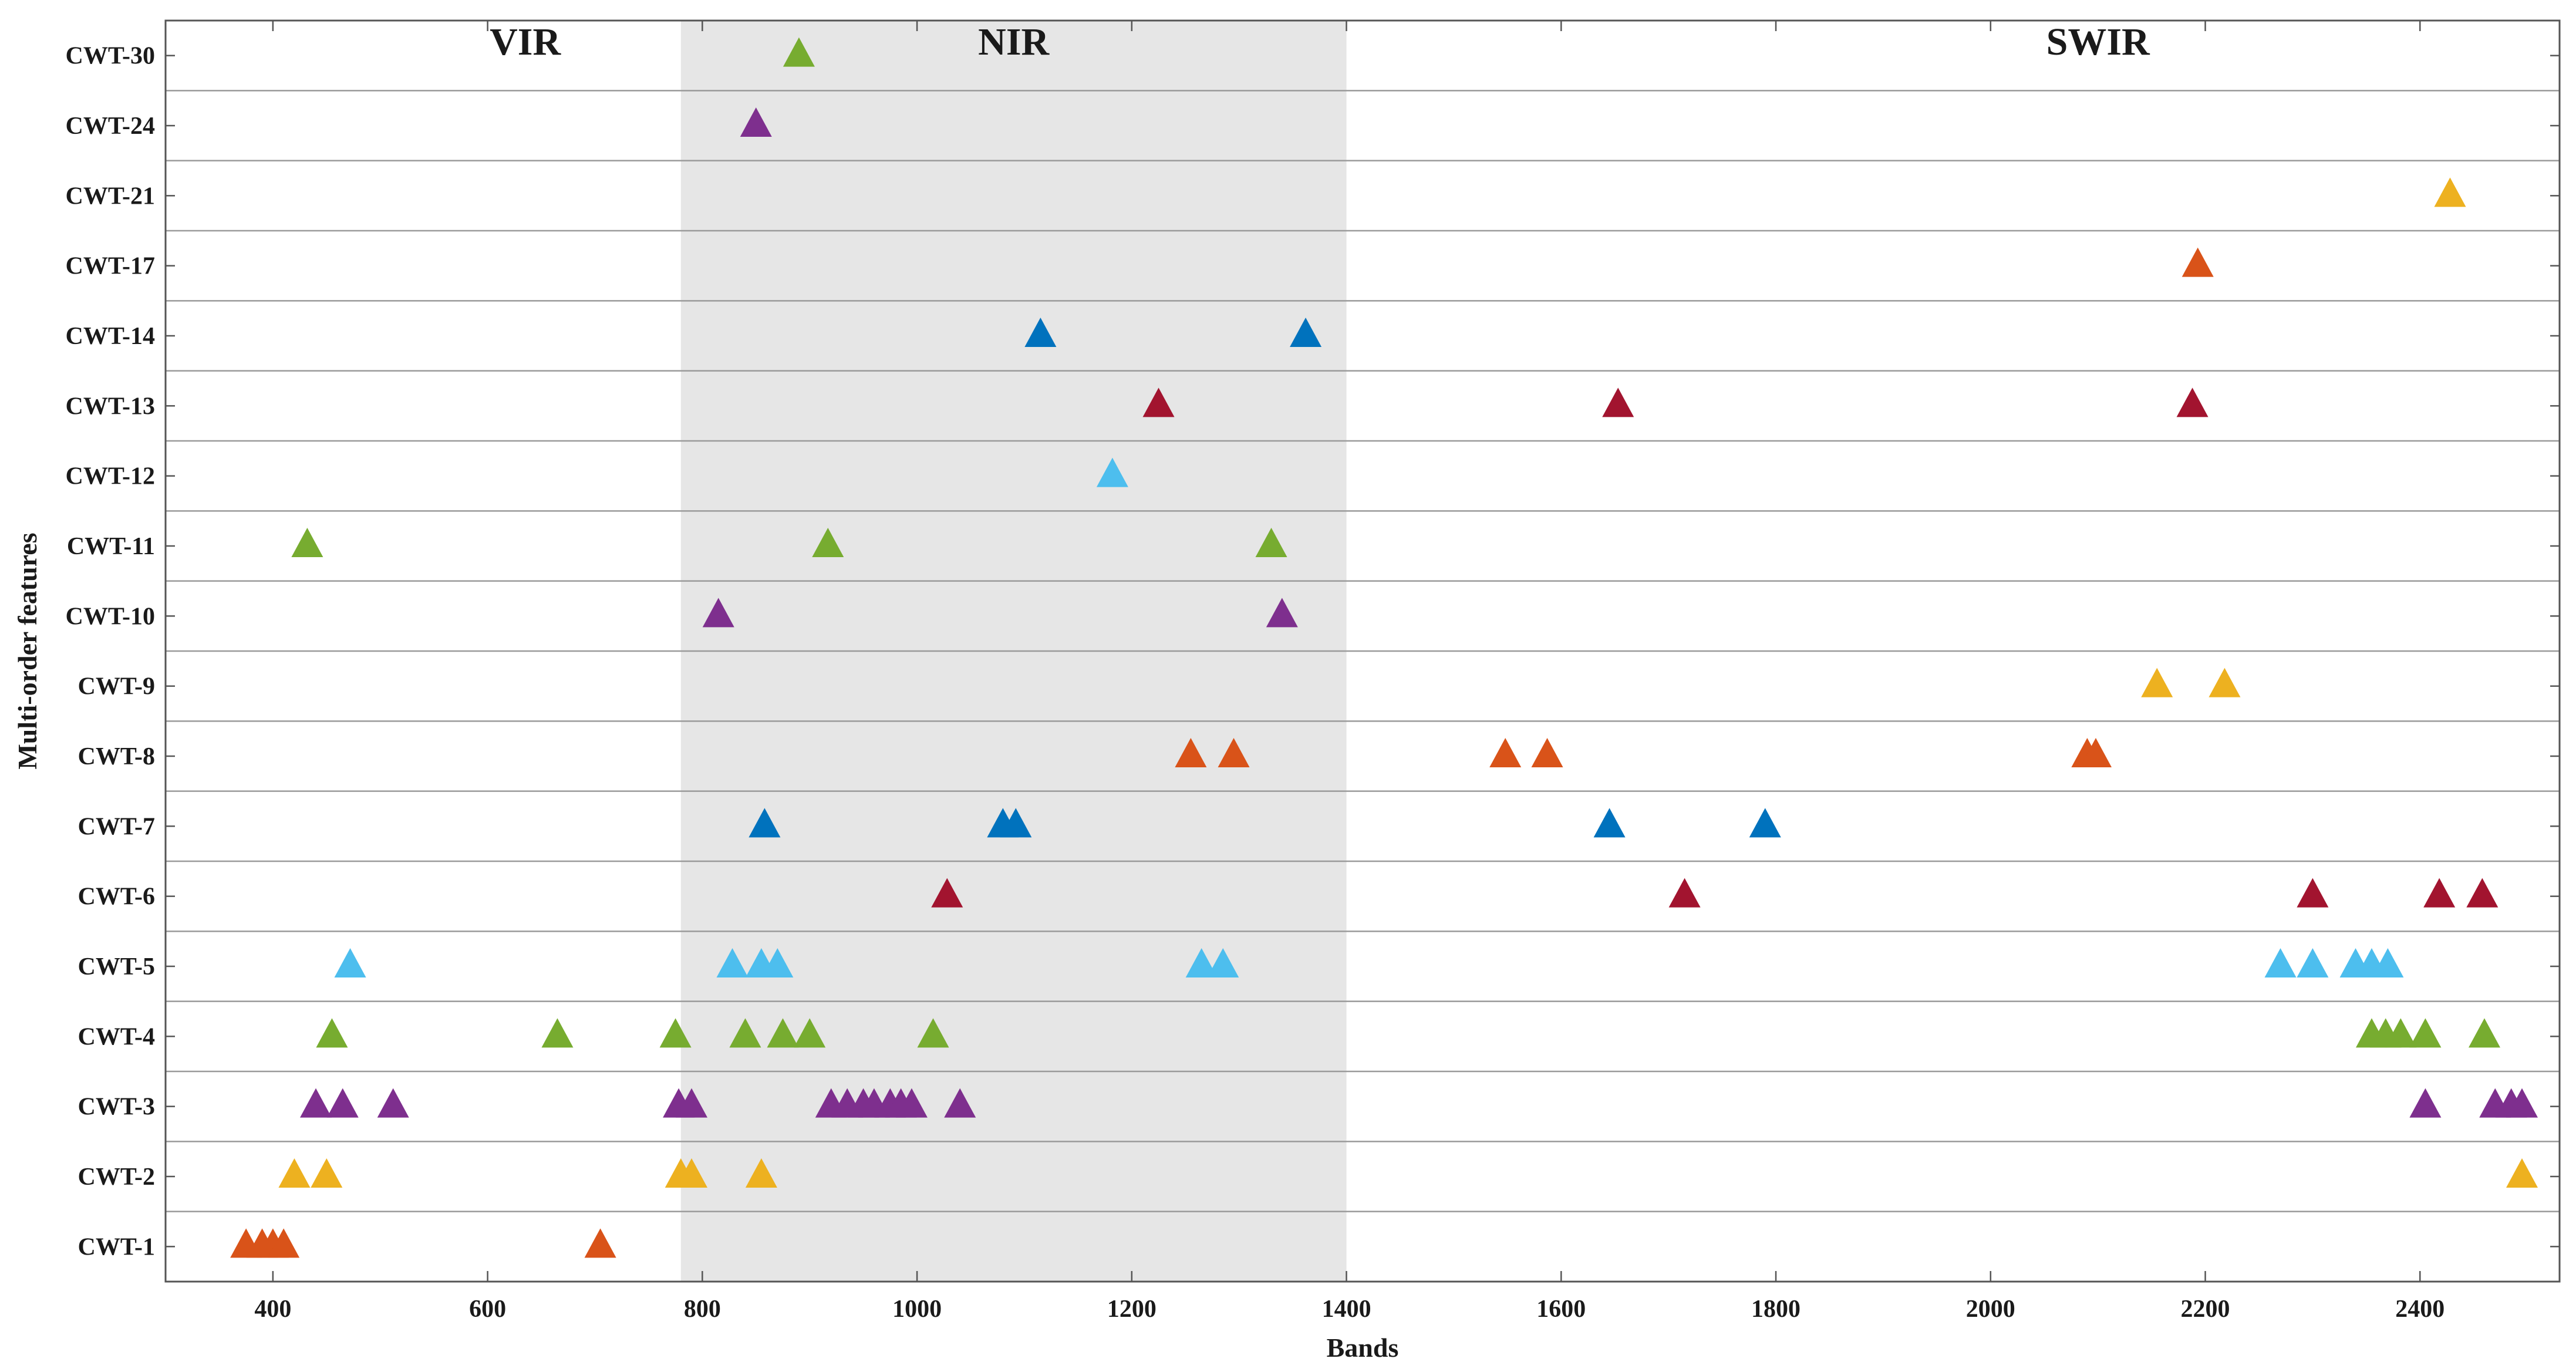 This screenshot has width=2576, height=1372. What do you see at coordinates (110, 126) in the screenshot?
I see `y-tick-label: CWT-24` at bounding box center [110, 126].